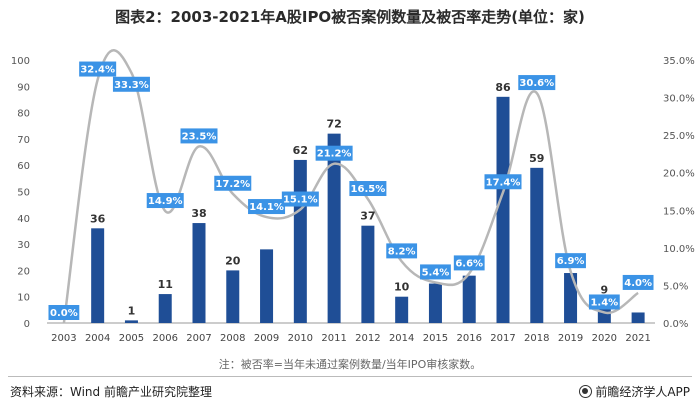 The height and width of the screenshot is (412, 700). I want to click on x-axis-tick-label: 2004, so click(97, 338).